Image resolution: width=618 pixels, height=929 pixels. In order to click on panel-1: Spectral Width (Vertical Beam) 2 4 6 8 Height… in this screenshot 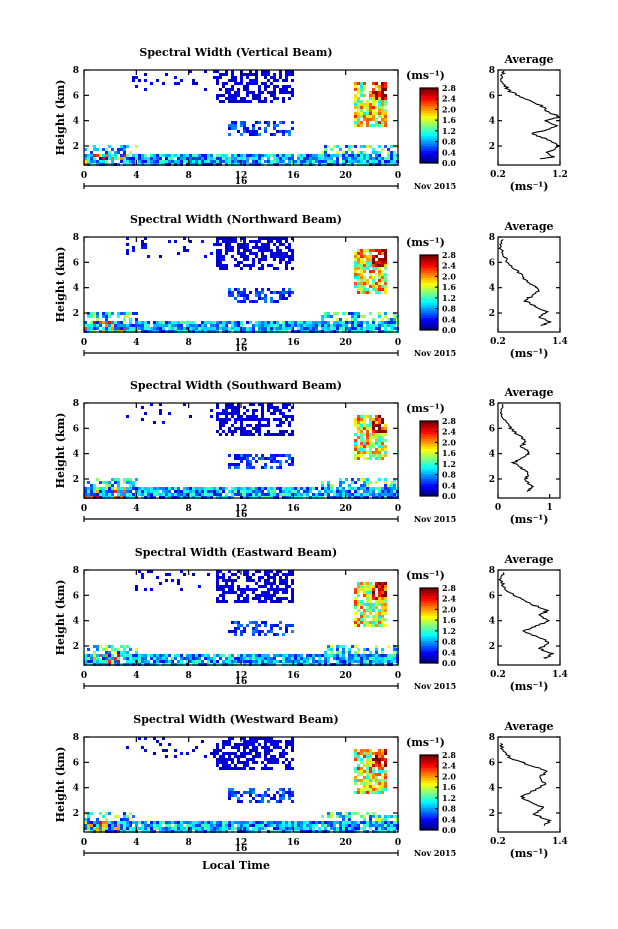, I will do `click(311, 119)`.